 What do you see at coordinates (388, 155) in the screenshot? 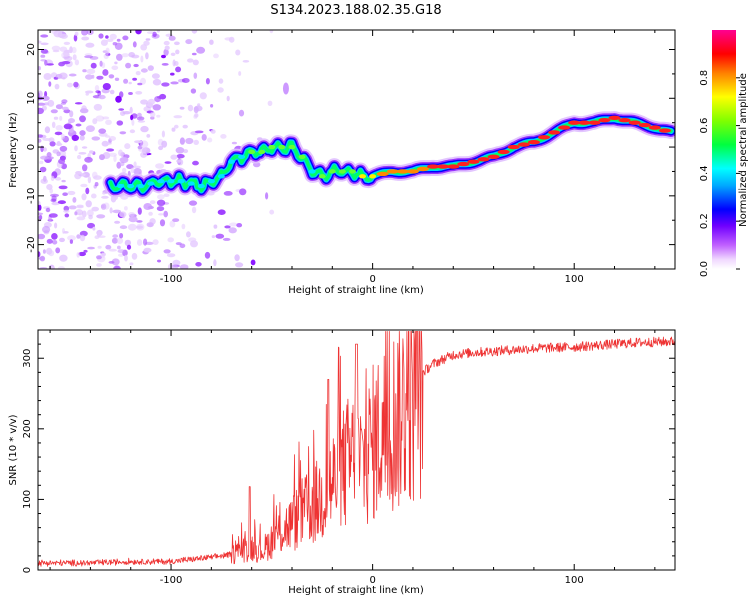
I see `spectrogram-ridge` at bounding box center [388, 155].